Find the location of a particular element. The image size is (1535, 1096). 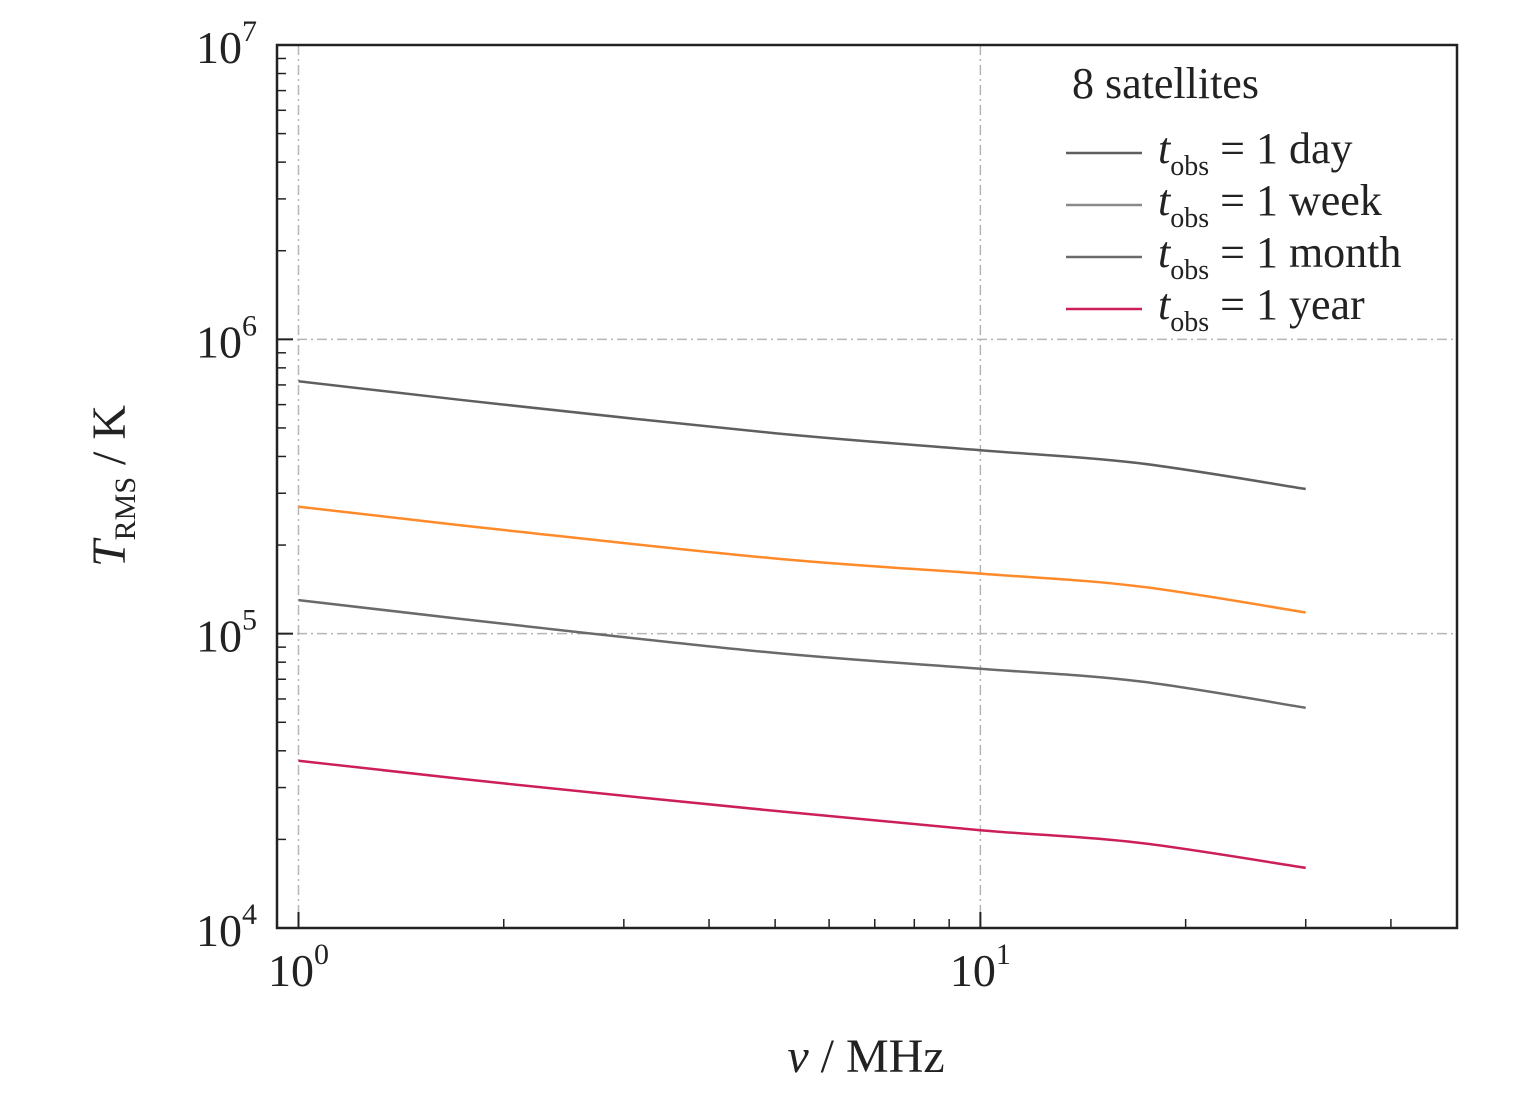

legend-title: 8 satellites is located at coordinates (1165, 83).